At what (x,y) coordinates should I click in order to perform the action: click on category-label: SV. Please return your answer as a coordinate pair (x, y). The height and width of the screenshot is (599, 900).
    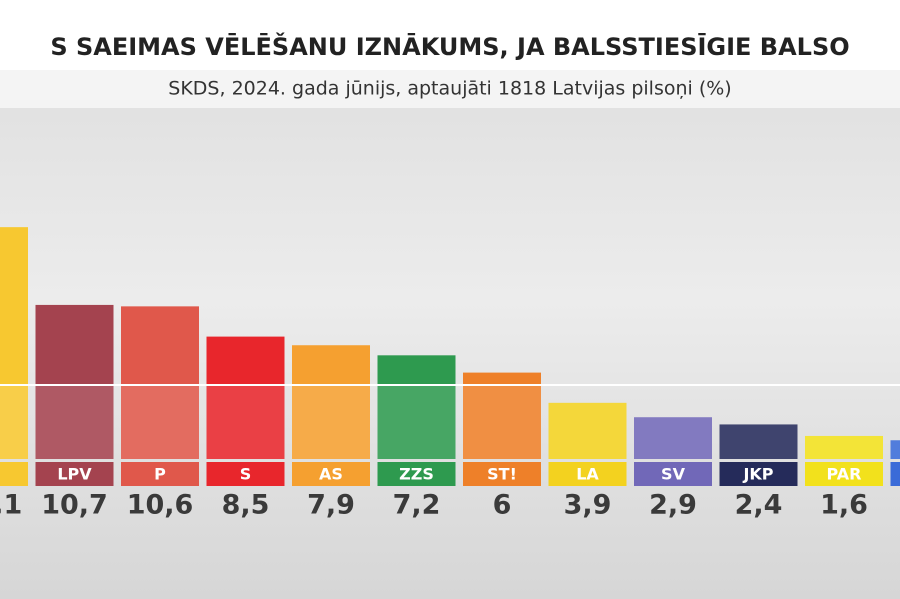
    Looking at the image, I should click on (673, 474).